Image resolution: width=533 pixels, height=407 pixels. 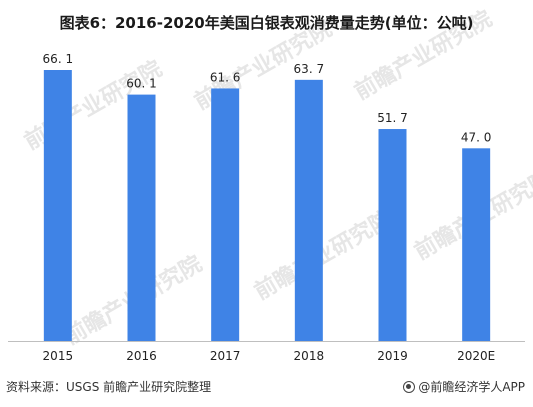 I want to click on x-tick-2016: 2016, so click(x=141, y=356).